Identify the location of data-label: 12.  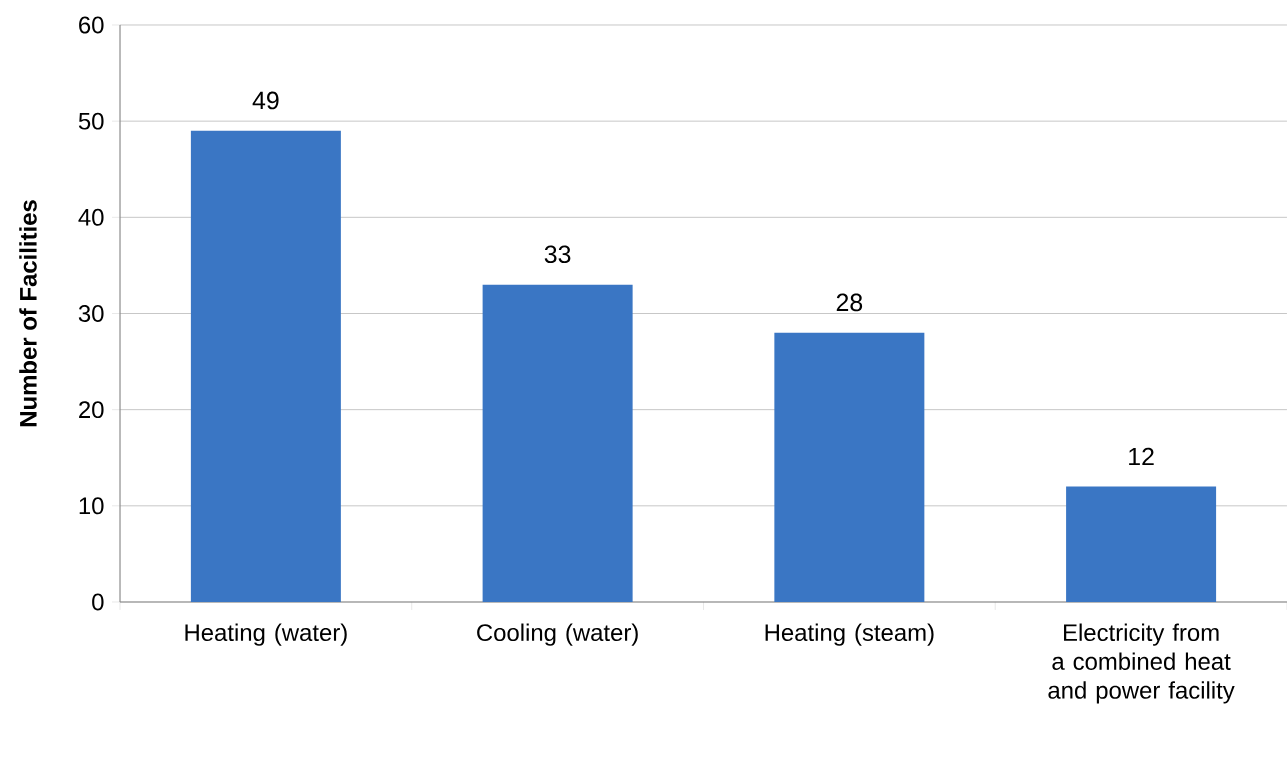
(1141, 456).